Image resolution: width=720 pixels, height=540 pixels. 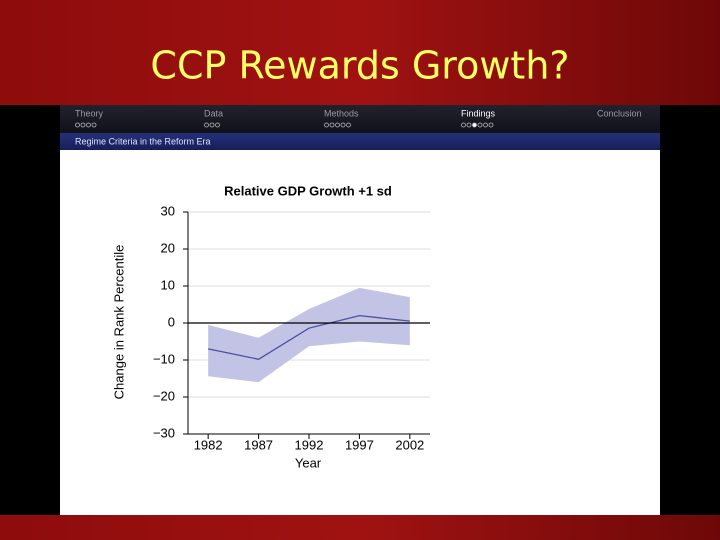 I want to click on y-axis-label: Change in Rank Percentile, so click(x=118, y=322).